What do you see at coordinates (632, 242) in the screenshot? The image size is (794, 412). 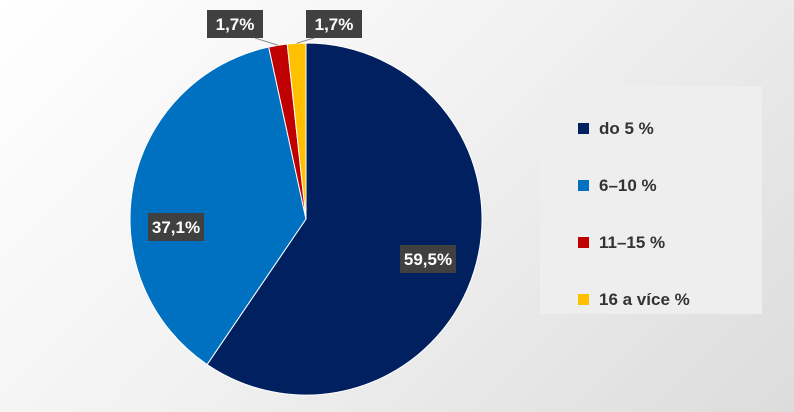 I see `legend-label: 11–15 %` at bounding box center [632, 242].